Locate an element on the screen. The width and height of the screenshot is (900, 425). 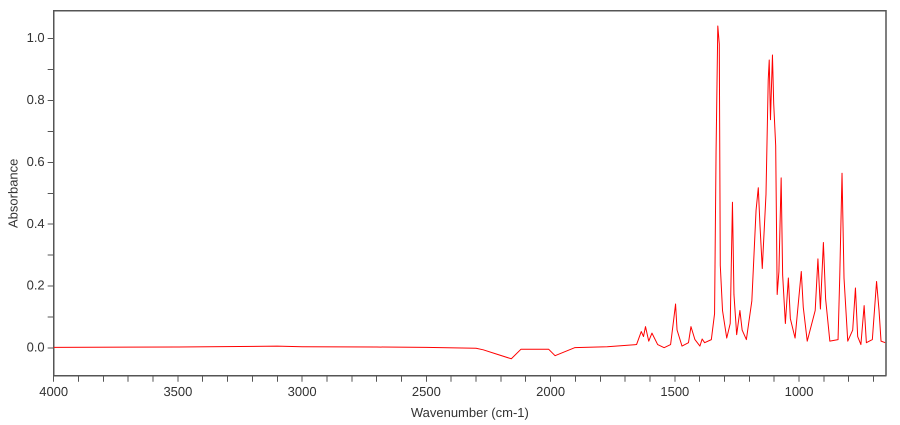
x-tick-label: 3500 is located at coordinates (177, 392).